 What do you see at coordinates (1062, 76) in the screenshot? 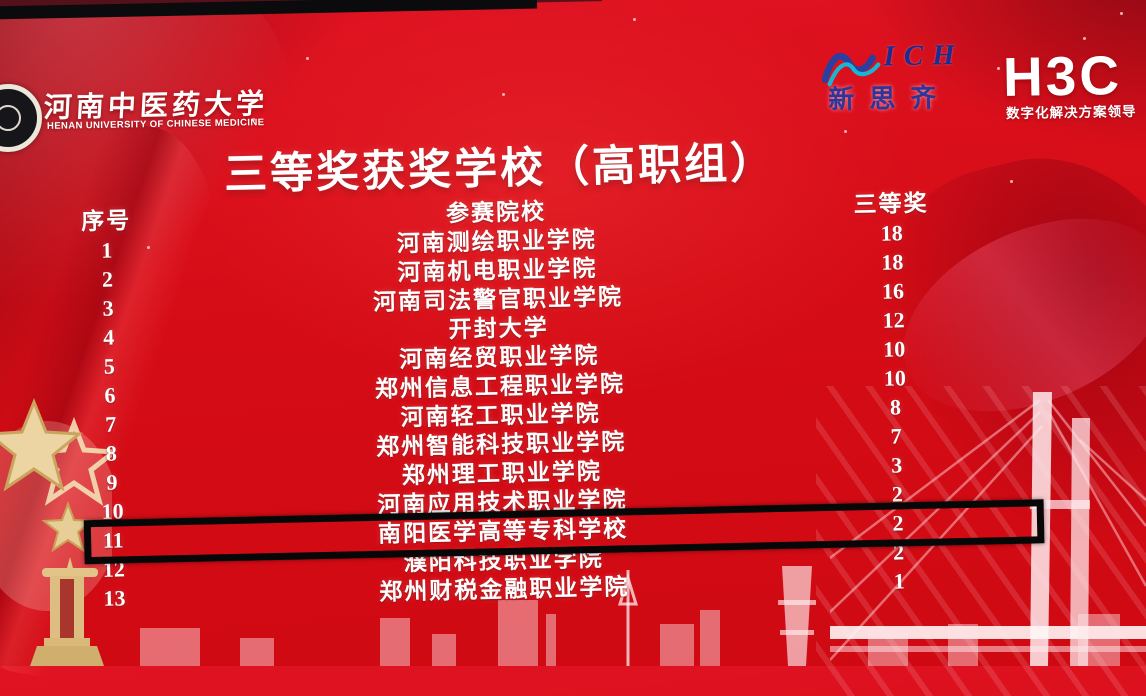
I see `h3c-logo: H3C` at bounding box center [1062, 76].